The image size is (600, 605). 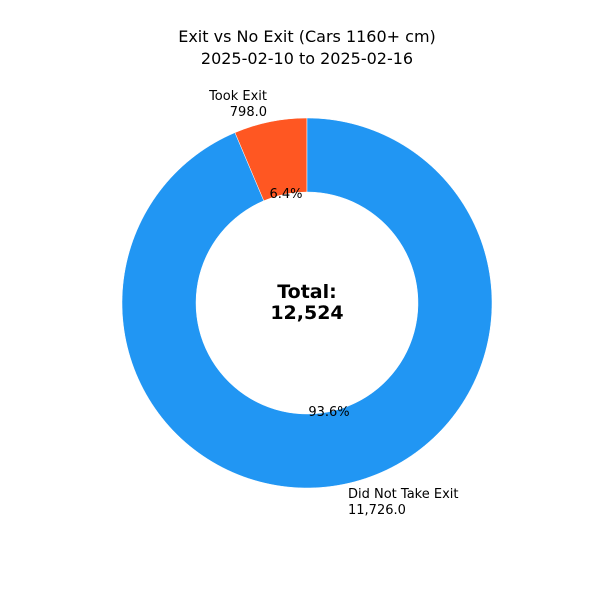 What do you see at coordinates (307, 36) in the screenshot?
I see `chart-title-line1: Exit vs No Exit (Cars 1160+ cm)` at bounding box center [307, 36].